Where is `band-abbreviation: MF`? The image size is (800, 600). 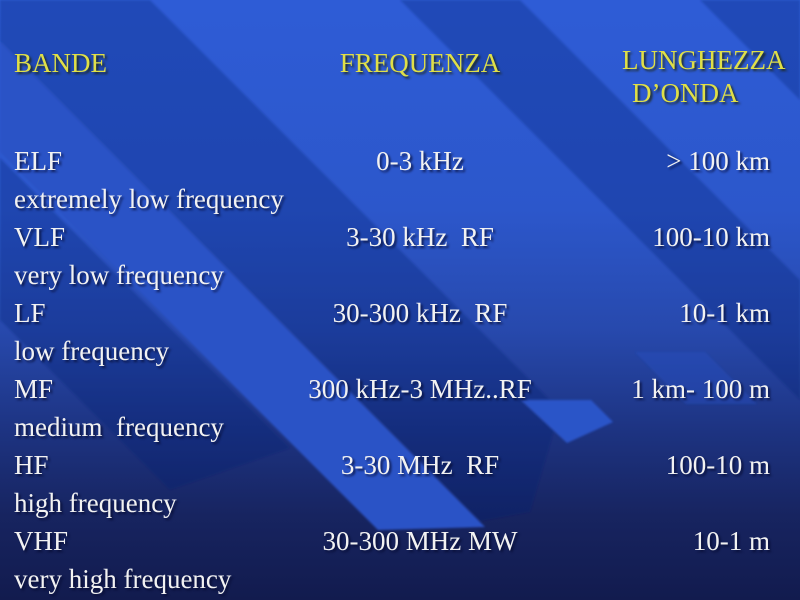 band-abbreviation: MF is located at coordinates (34, 389).